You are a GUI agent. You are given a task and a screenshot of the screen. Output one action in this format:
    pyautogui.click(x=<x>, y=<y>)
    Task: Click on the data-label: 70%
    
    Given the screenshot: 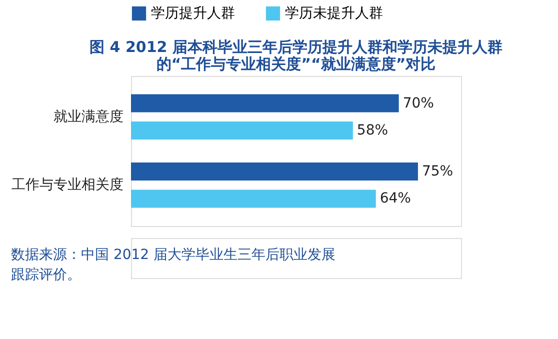 What is the action you would take?
    pyautogui.click(x=418, y=103)
    